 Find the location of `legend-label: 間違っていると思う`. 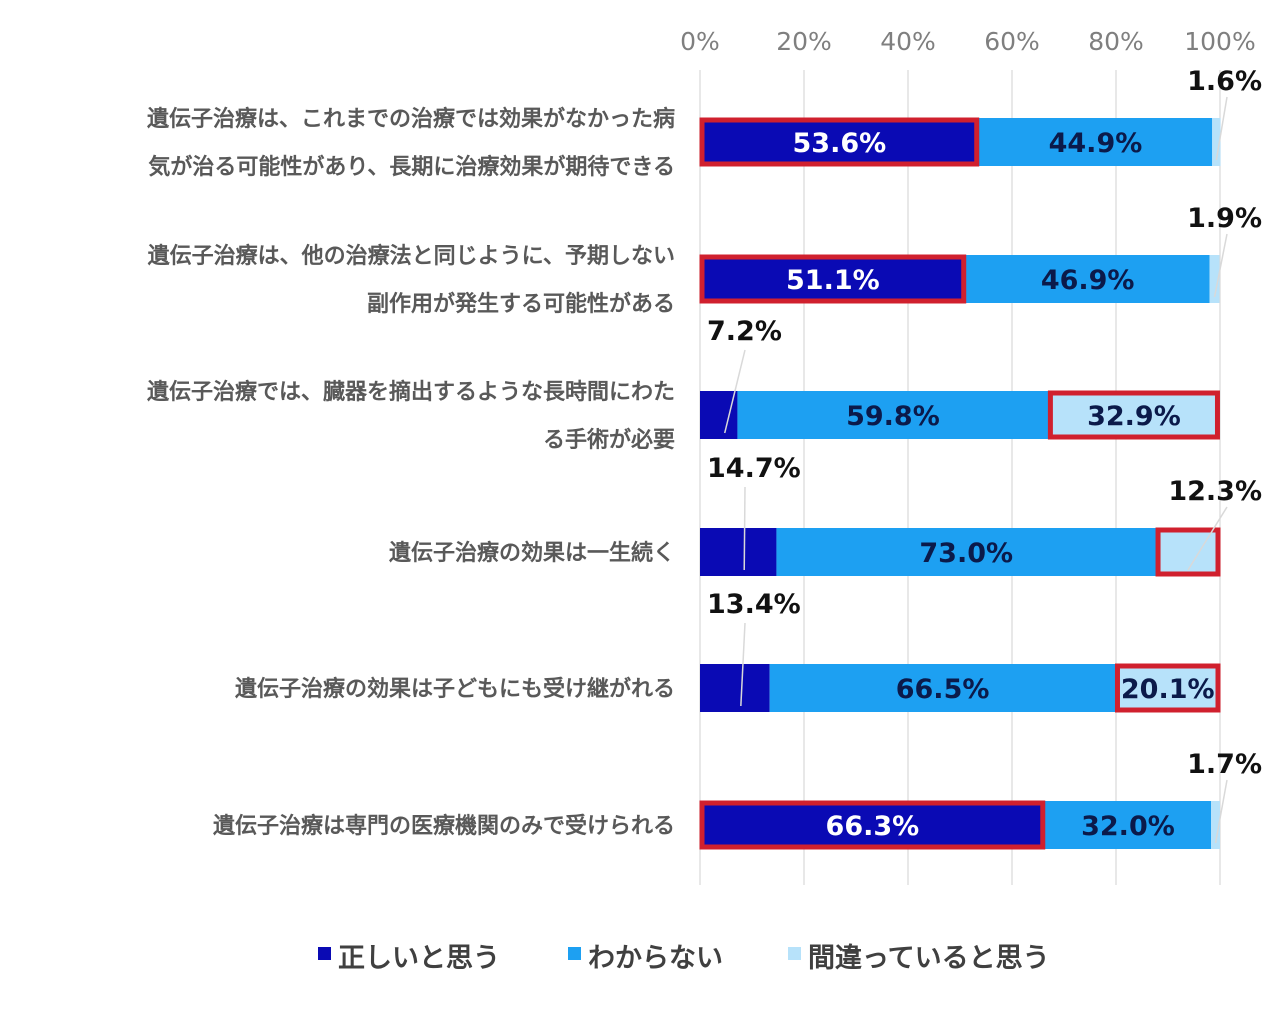

legend-label: 間違っていると思う is located at coordinates (929, 958).